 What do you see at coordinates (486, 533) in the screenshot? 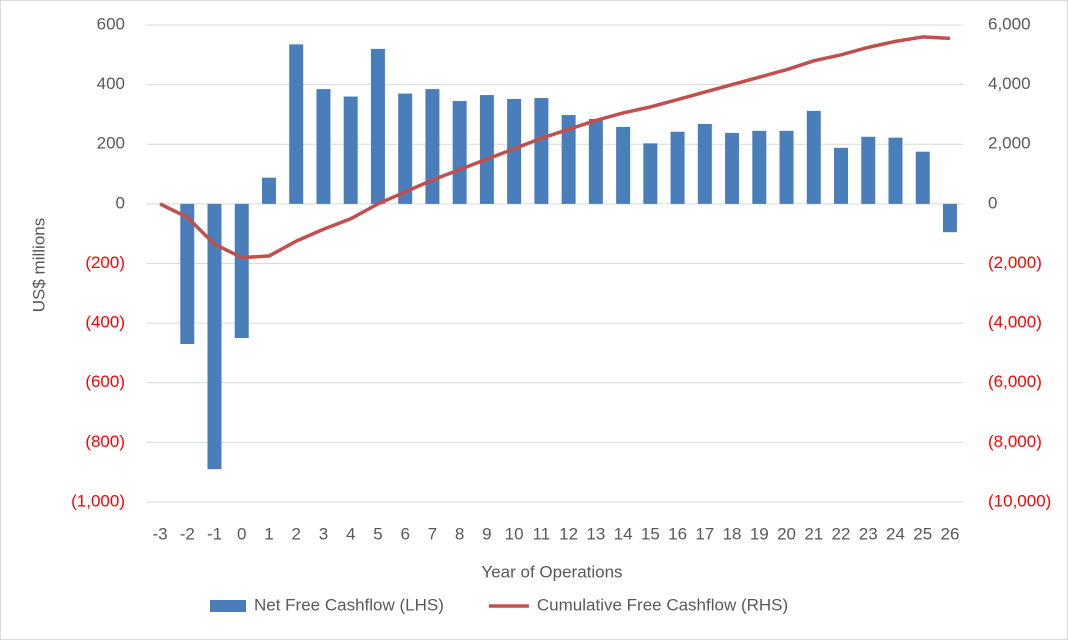
I see `x-tick-label: 9` at bounding box center [486, 533].